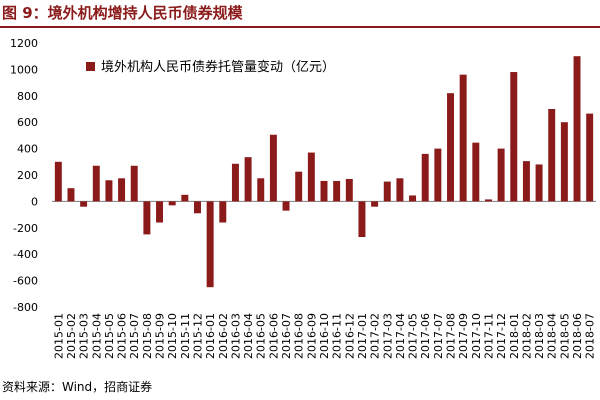 Image resolution: width=600 pixels, height=400 pixels. What do you see at coordinates (84, 336) in the screenshot?
I see `x-tick-label: 2015-03` at bounding box center [84, 336].